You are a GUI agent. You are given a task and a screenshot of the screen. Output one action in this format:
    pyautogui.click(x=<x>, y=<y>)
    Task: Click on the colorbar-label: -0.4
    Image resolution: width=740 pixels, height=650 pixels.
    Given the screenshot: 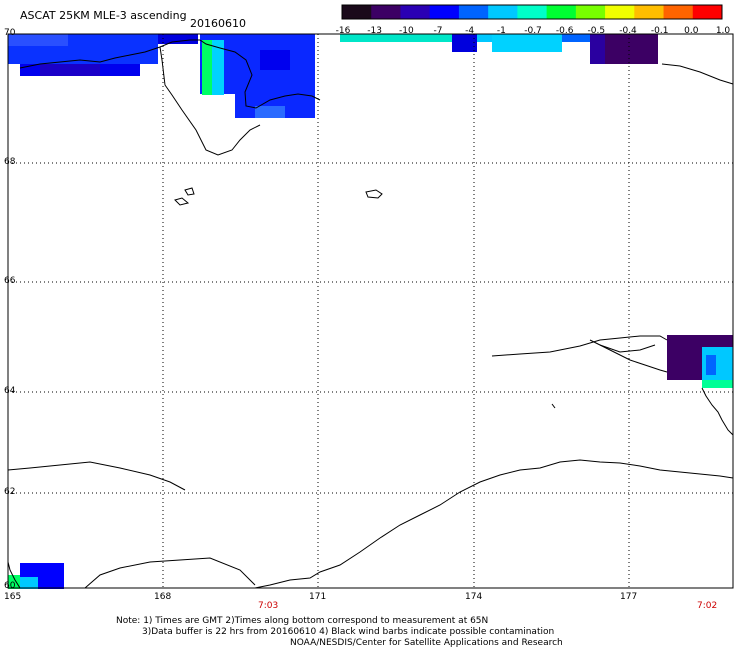 What is the action you would take?
    pyautogui.click(x=628, y=31)
    